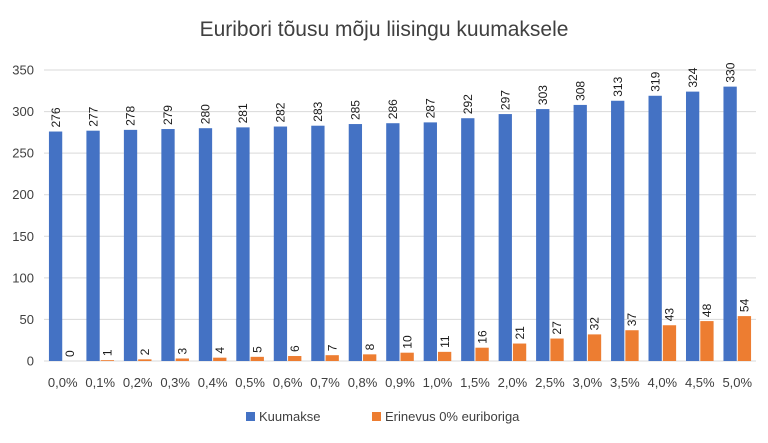 Image resolution: width=768 pixels, height=443 pixels. What do you see at coordinates (289, 416) in the screenshot?
I see `legend-label: Kuumakse` at bounding box center [289, 416].